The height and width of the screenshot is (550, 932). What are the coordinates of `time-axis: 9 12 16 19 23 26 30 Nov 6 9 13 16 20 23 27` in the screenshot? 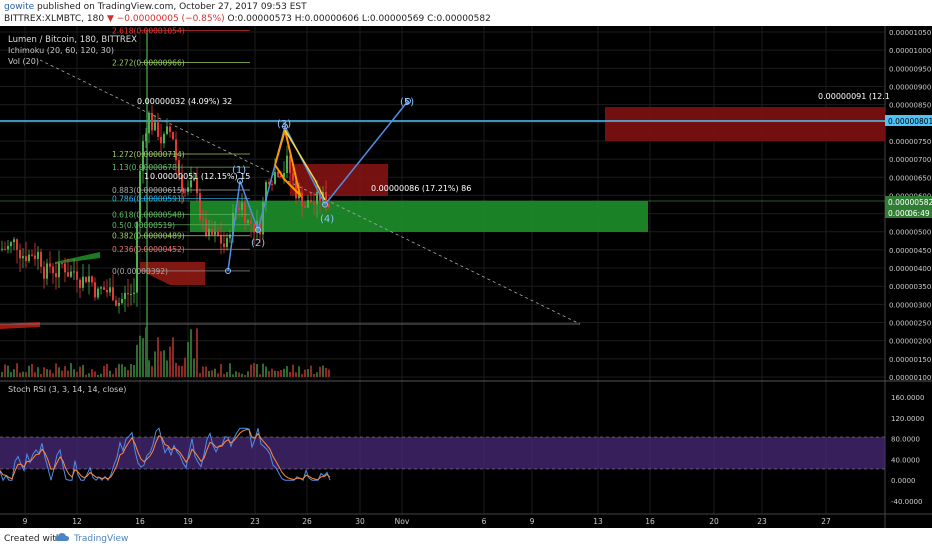 It's located at (427, 521).